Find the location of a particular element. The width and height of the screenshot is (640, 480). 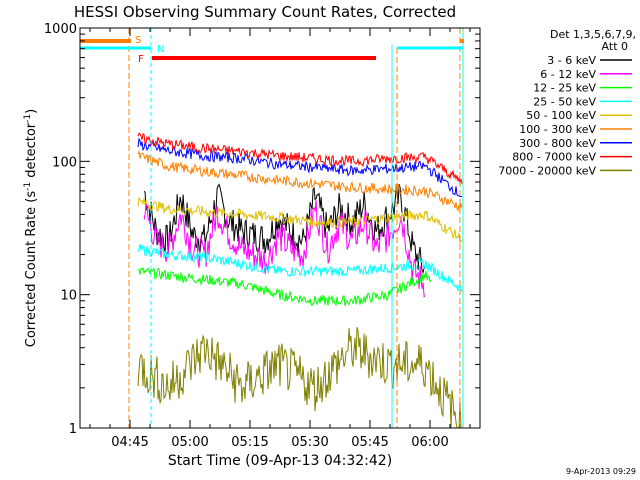

flag-label: F is located at coordinates (141, 59).